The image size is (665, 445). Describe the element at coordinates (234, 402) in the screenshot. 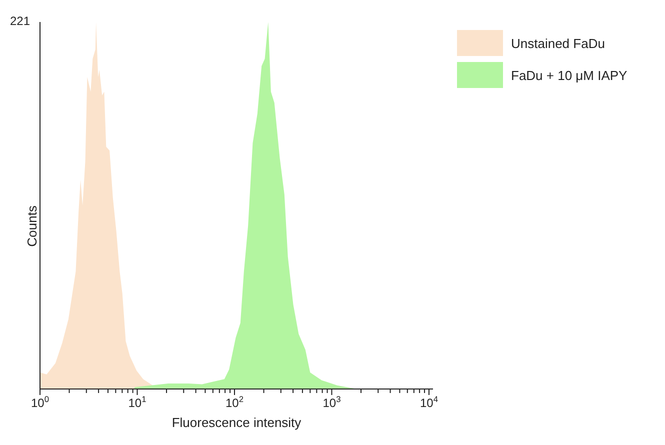

I see `x-tick-label: 10$^{2}$` at that location.